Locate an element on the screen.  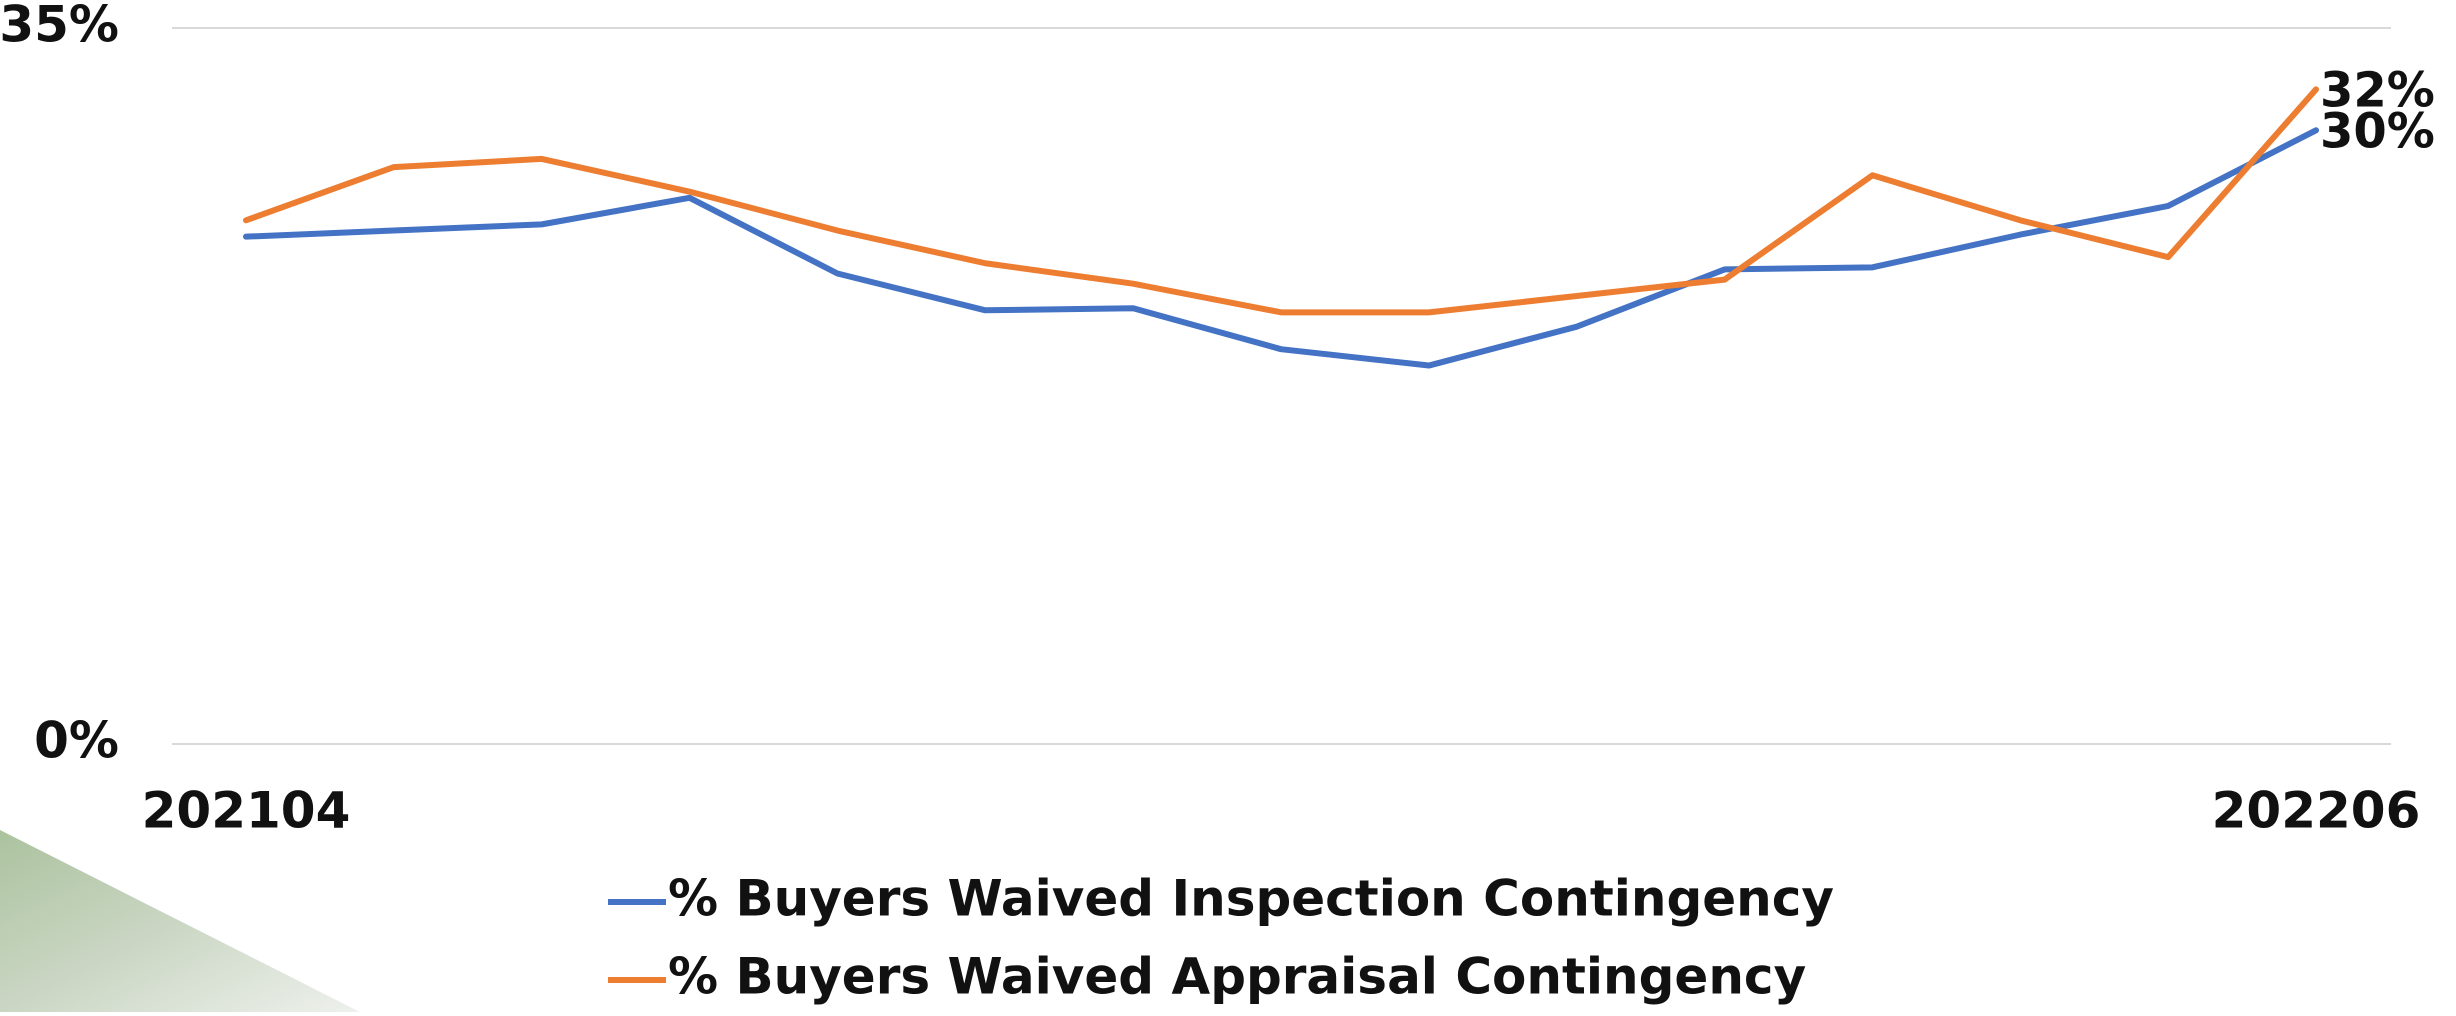
legend-label: % Buyers Waived Appraisal Contingency is located at coordinates (1237, 977).